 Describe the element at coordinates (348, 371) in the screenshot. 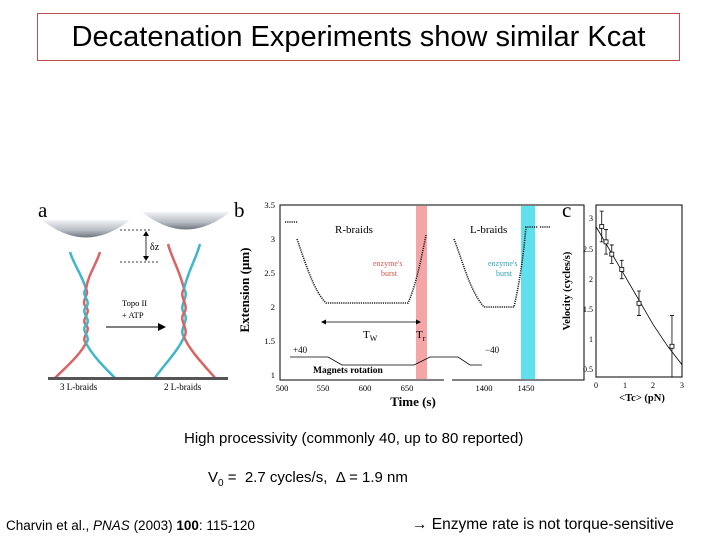

I see `magnets-label: Magnets rotation` at that location.